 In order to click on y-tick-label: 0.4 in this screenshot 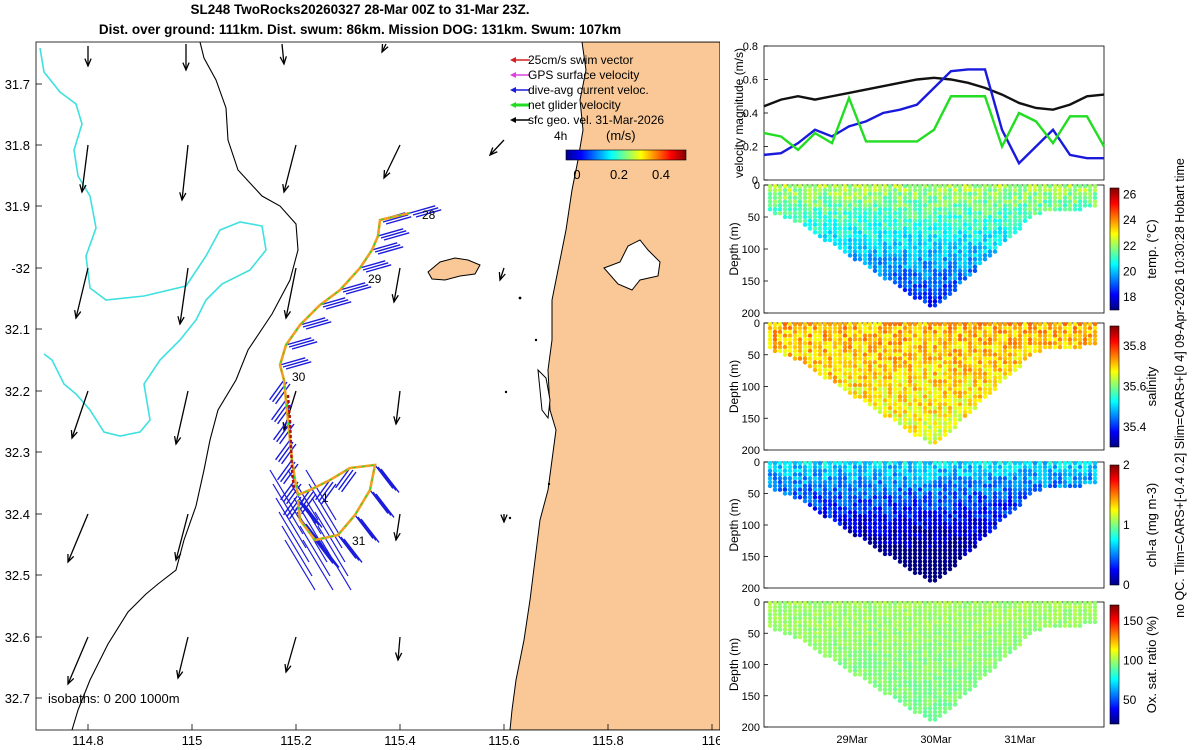, I will do `click(750, 114)`.